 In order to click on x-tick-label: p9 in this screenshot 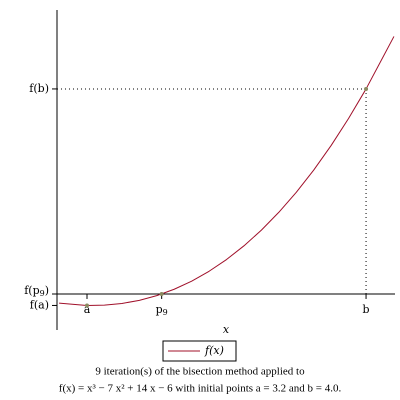, I will do `click(162, 310)`.